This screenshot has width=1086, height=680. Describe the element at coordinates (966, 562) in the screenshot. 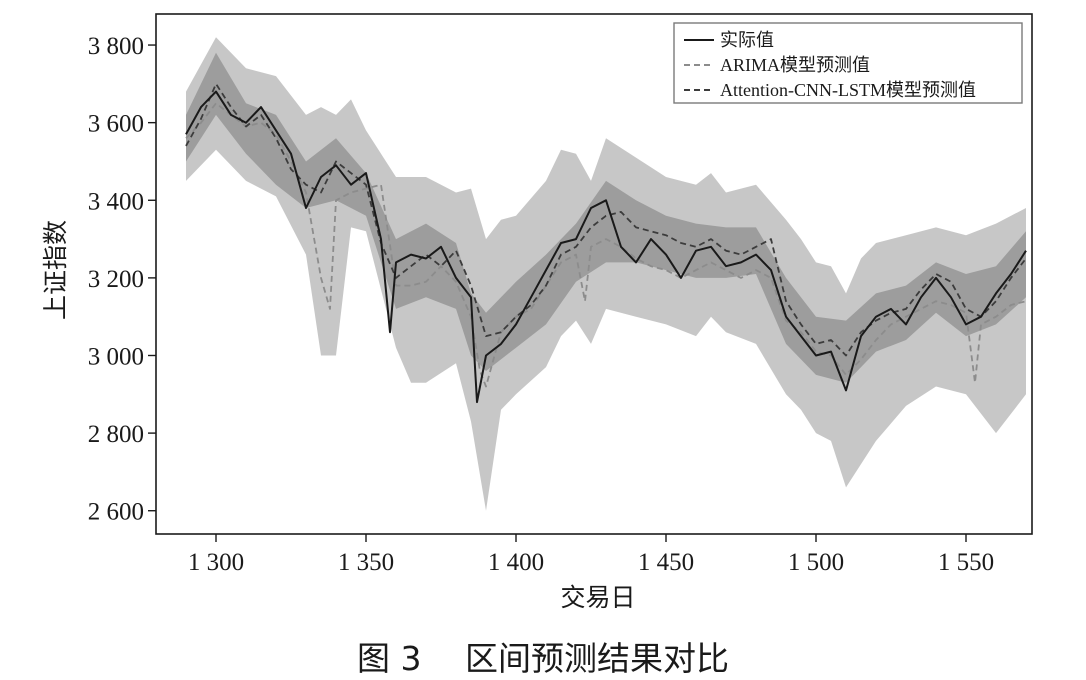

I see `x-tick-label: 1 550` at that location.